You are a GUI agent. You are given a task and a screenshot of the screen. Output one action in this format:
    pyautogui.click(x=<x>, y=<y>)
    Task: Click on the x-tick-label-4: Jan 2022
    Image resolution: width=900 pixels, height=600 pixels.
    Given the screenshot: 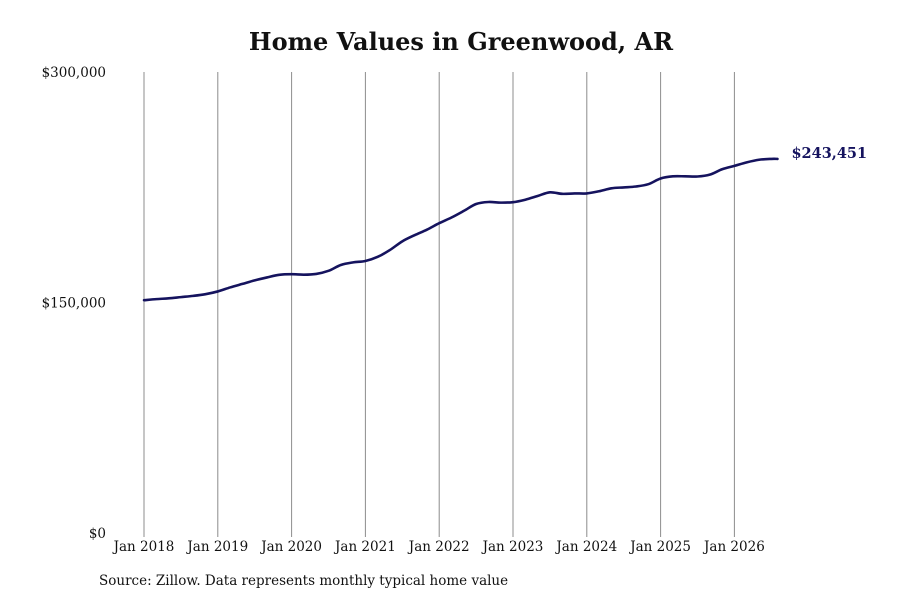 What is the action you would take?
    pyautogui.click(x=438, y=547)
    